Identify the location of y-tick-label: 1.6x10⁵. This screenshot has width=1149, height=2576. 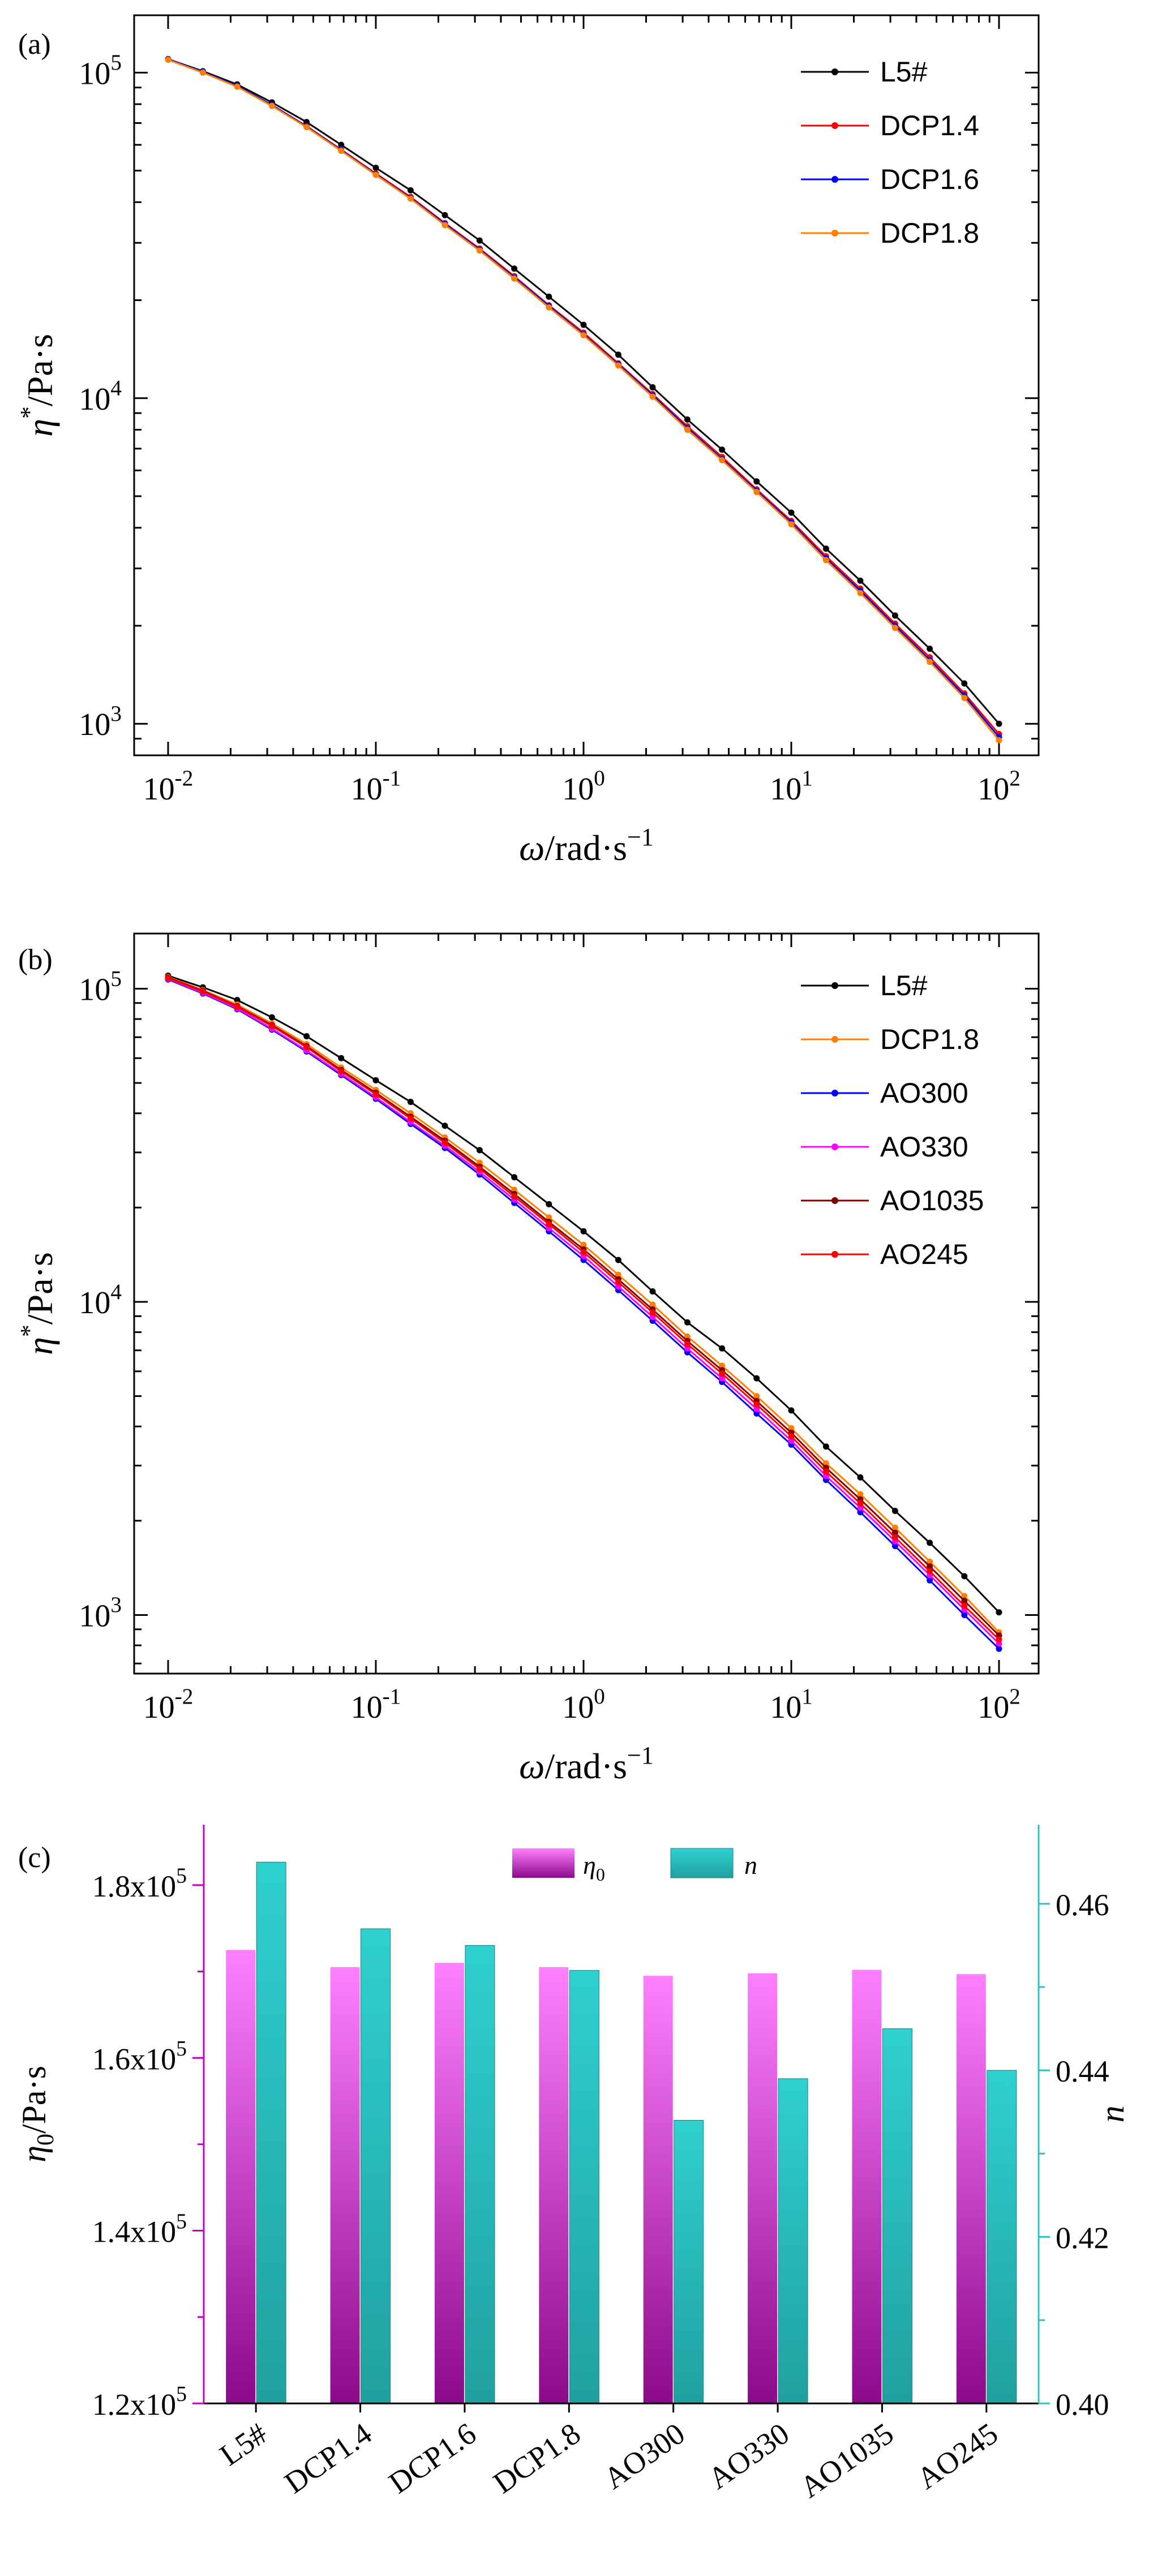
(140, 2056).